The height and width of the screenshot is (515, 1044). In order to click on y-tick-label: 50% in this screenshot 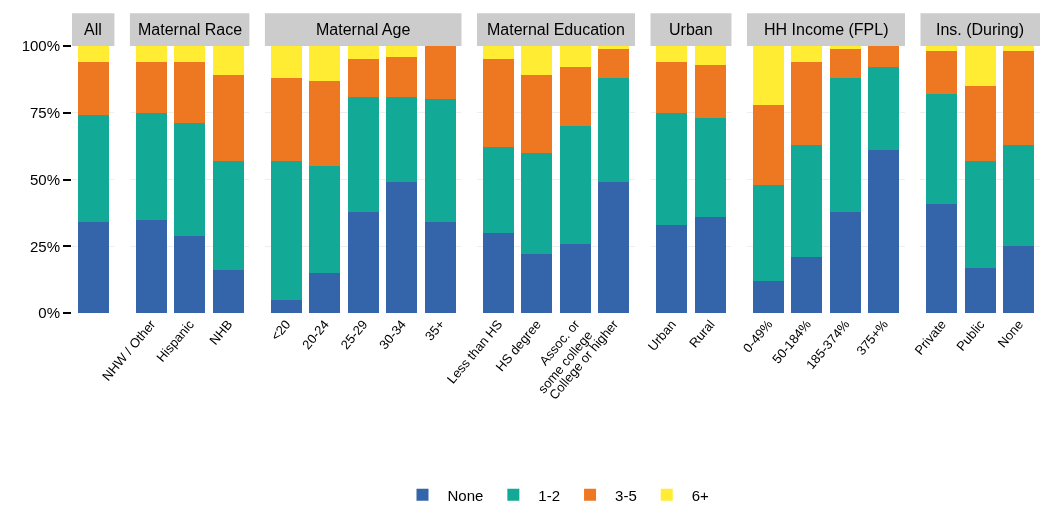, I will do `click(44, 179)`.